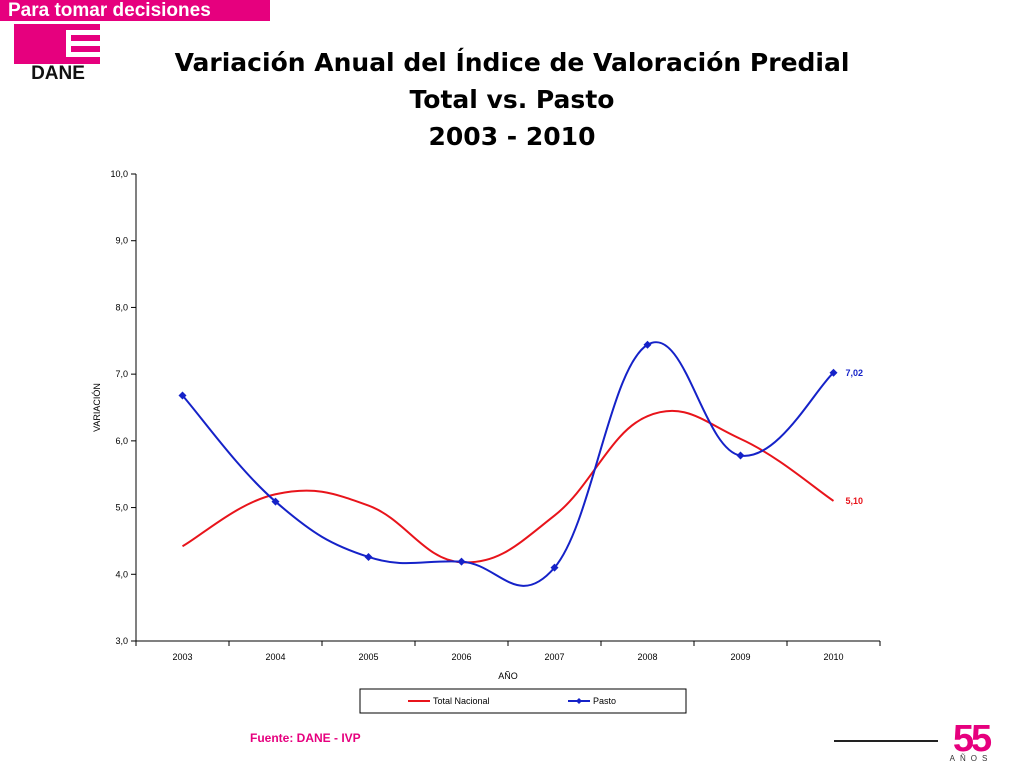  I want to click on dane-logo: DANE, so click(59, 54).